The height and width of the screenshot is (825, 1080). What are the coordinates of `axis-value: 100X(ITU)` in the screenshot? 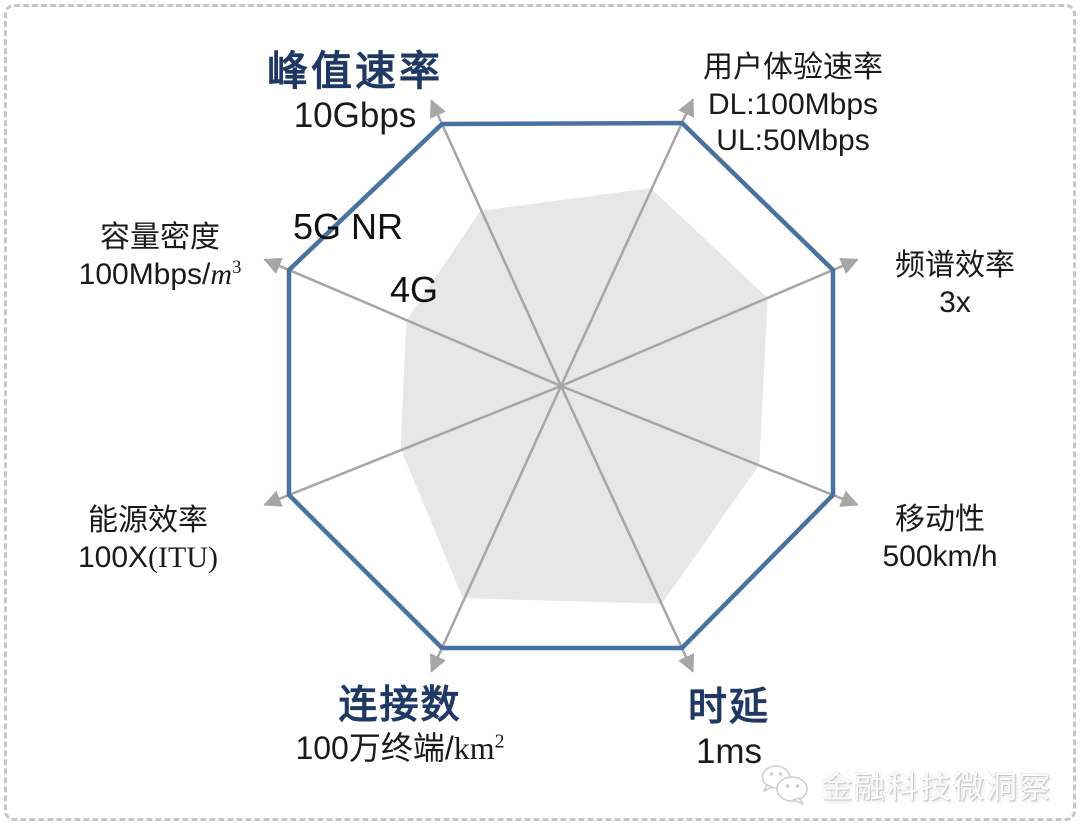 It's located at (148, 557).